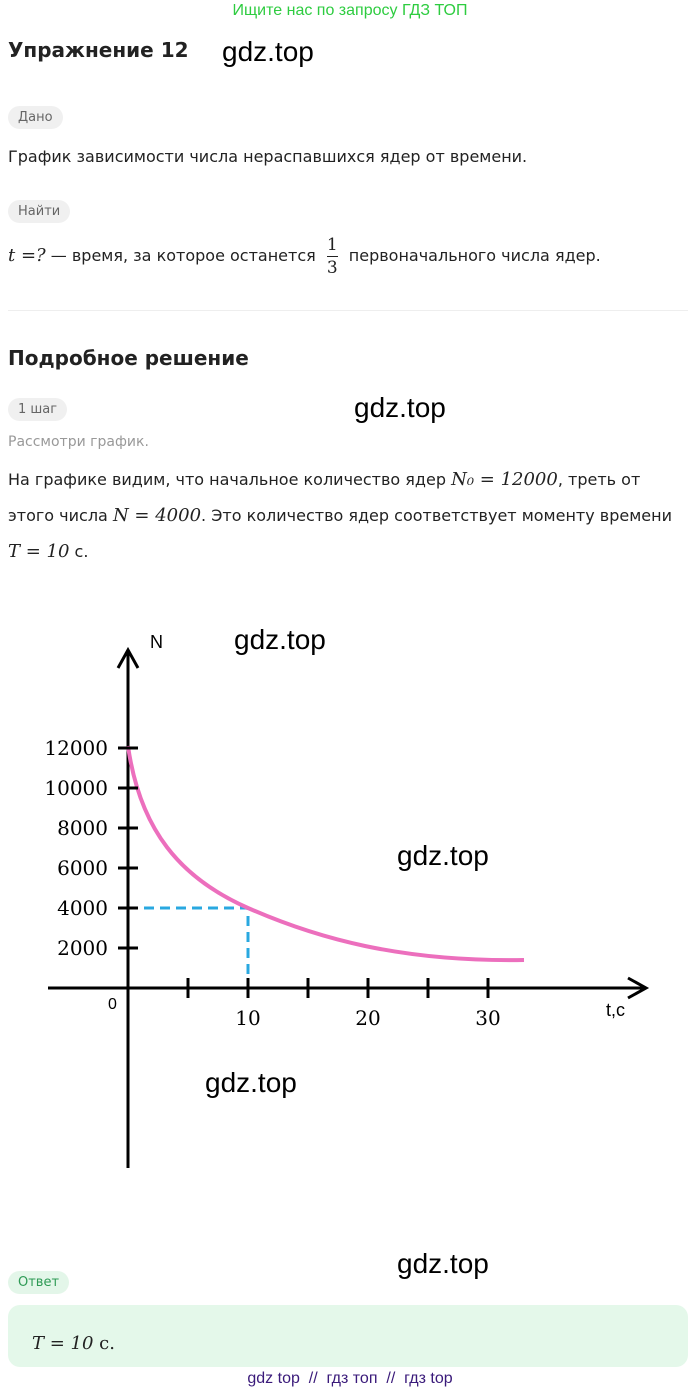 The height and width of the screenshot is (1395, 700). What do you see at coordinates (35, 117) in the screenshot?
I see `tag: Дано` at bounding box center [35, 117].